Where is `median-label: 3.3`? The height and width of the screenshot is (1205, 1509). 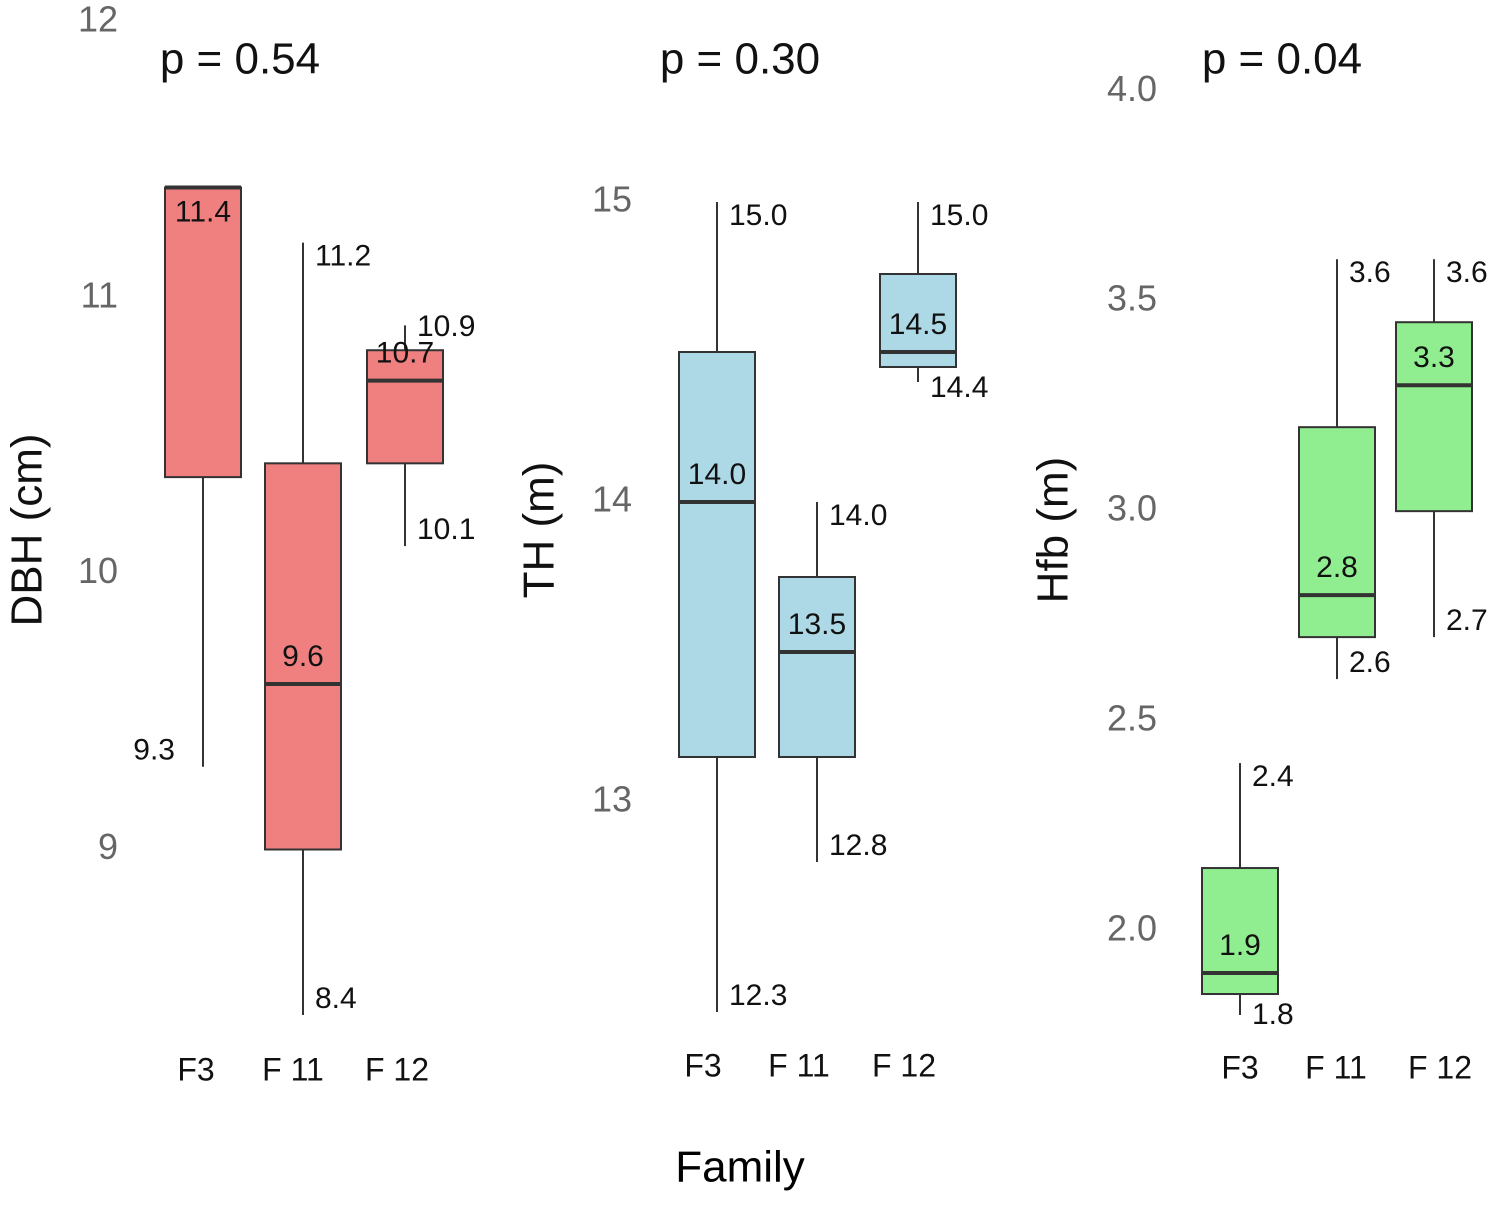 median-label: 3.3 is located at coordinates (1434, 357).